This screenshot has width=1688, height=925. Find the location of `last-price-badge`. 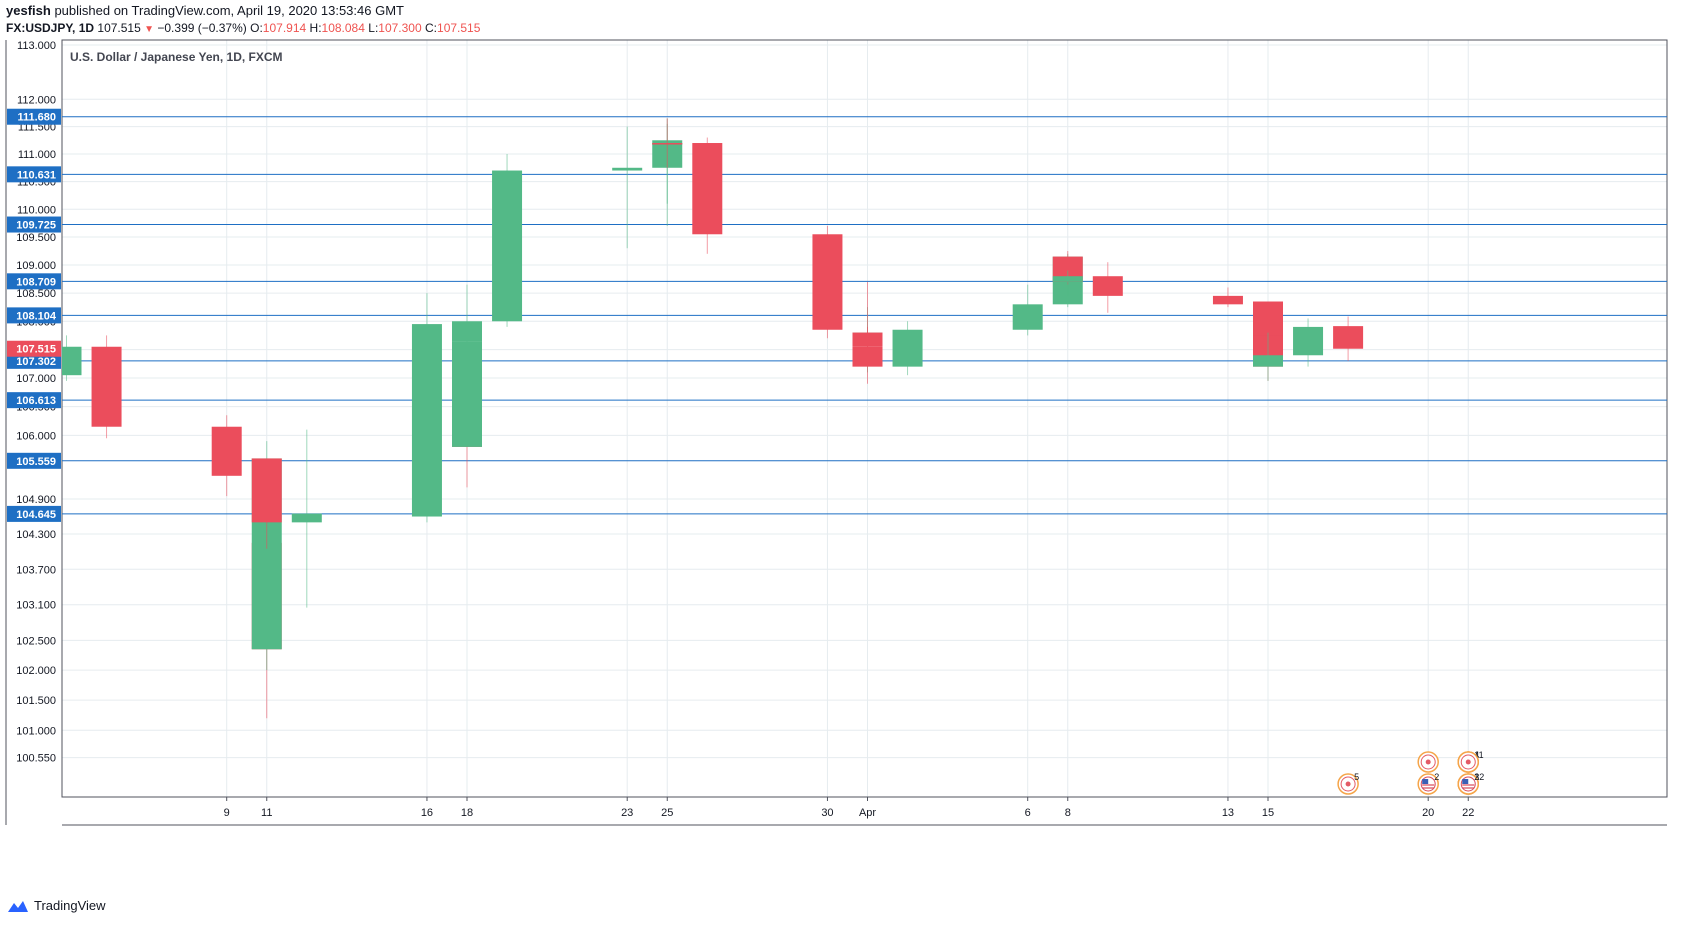

last-price-badge is located at coordinates (34, 348).